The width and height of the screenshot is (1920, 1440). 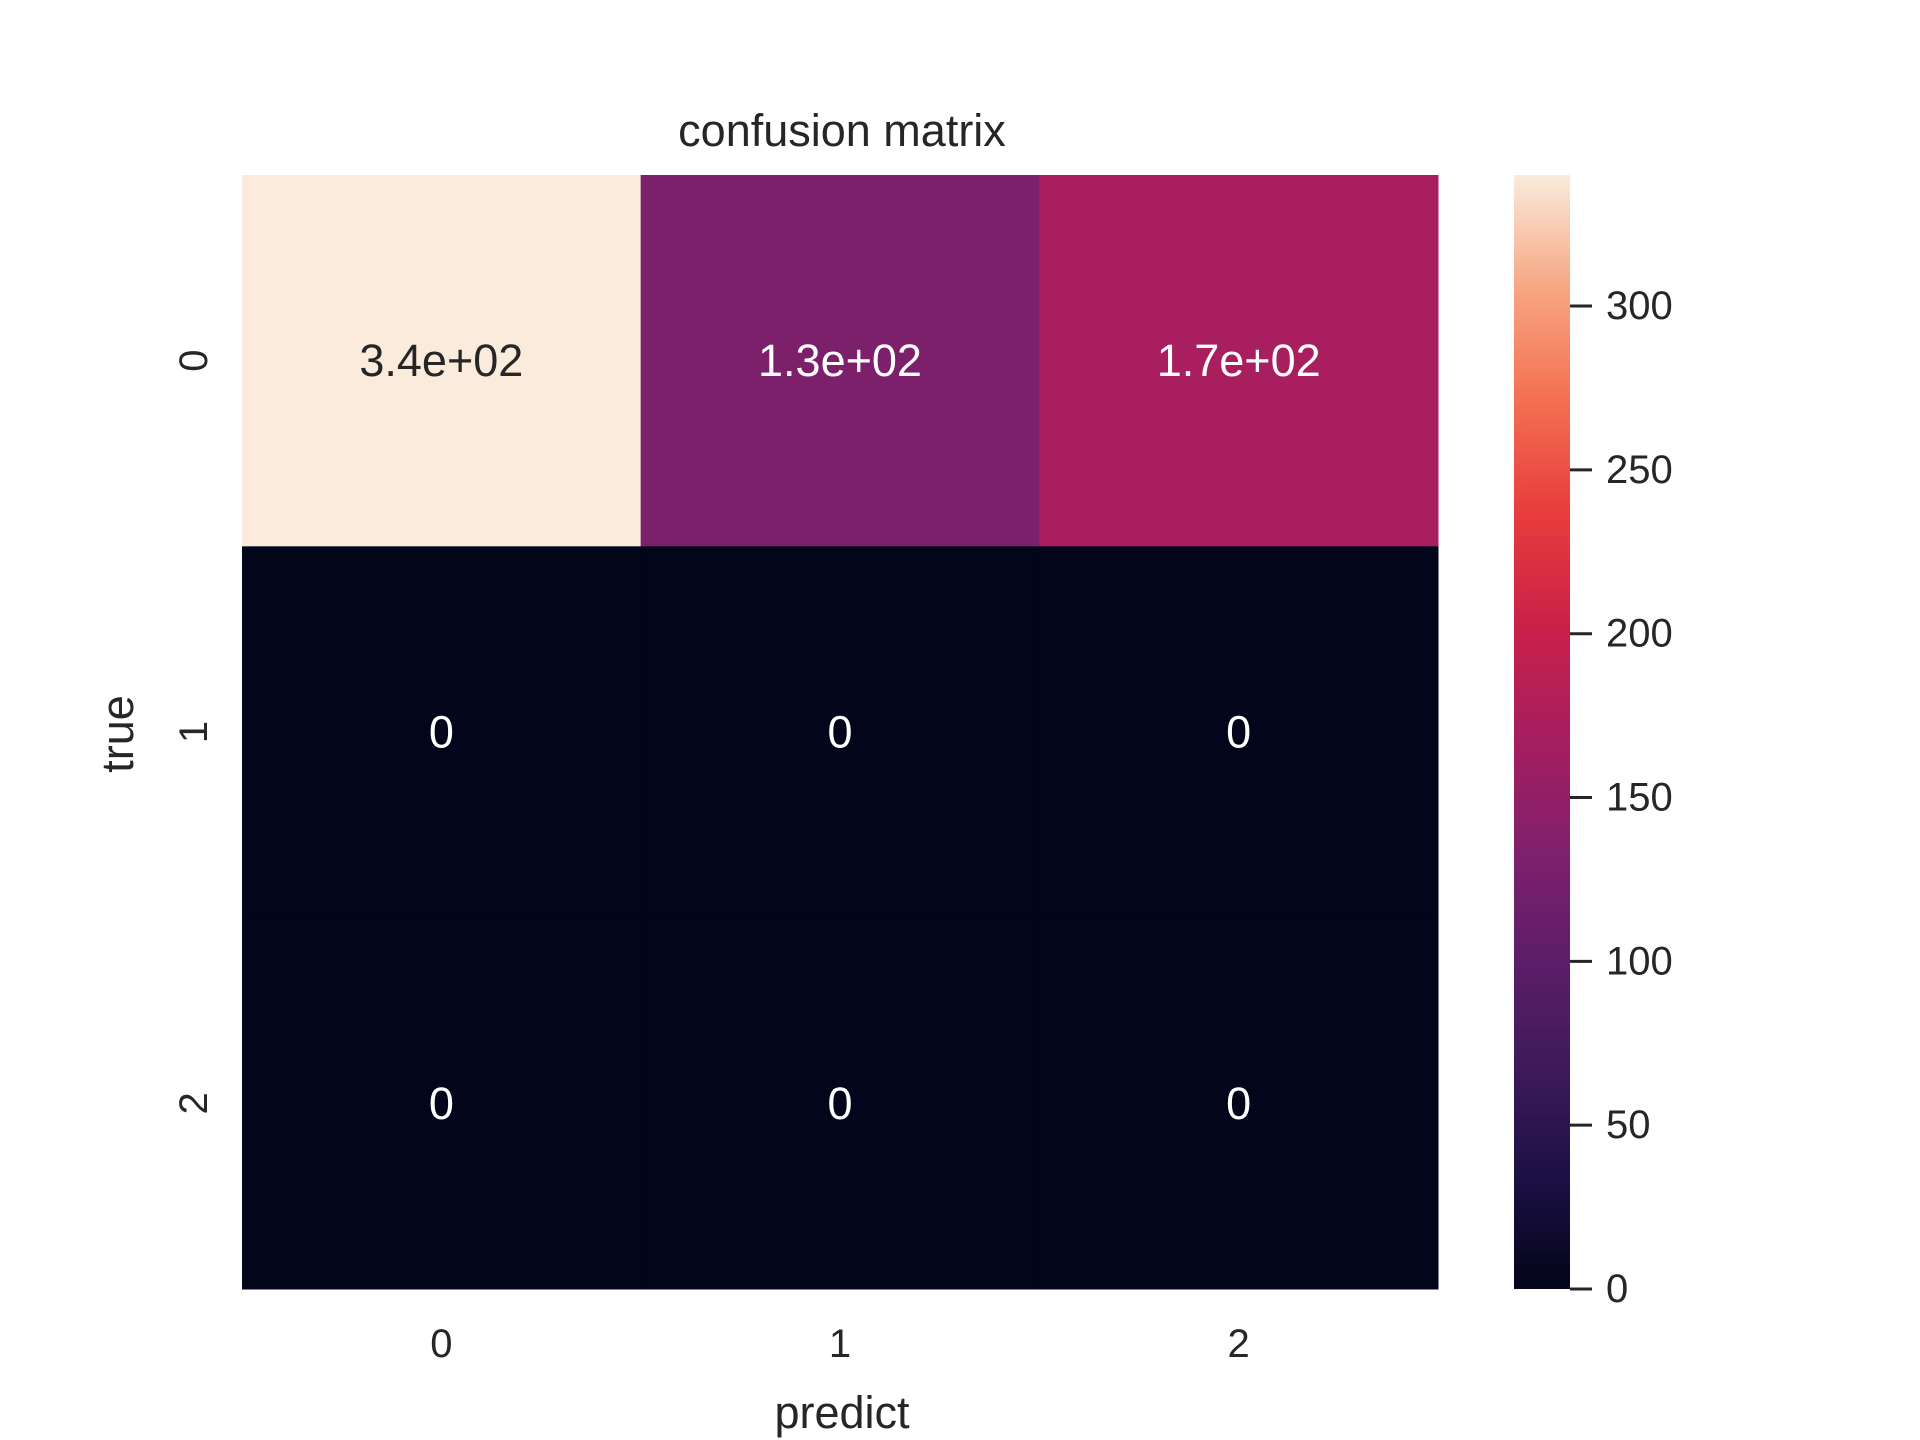 I want to click on cell-annotation-r1-c1: 0, so click(x=839, y=732).